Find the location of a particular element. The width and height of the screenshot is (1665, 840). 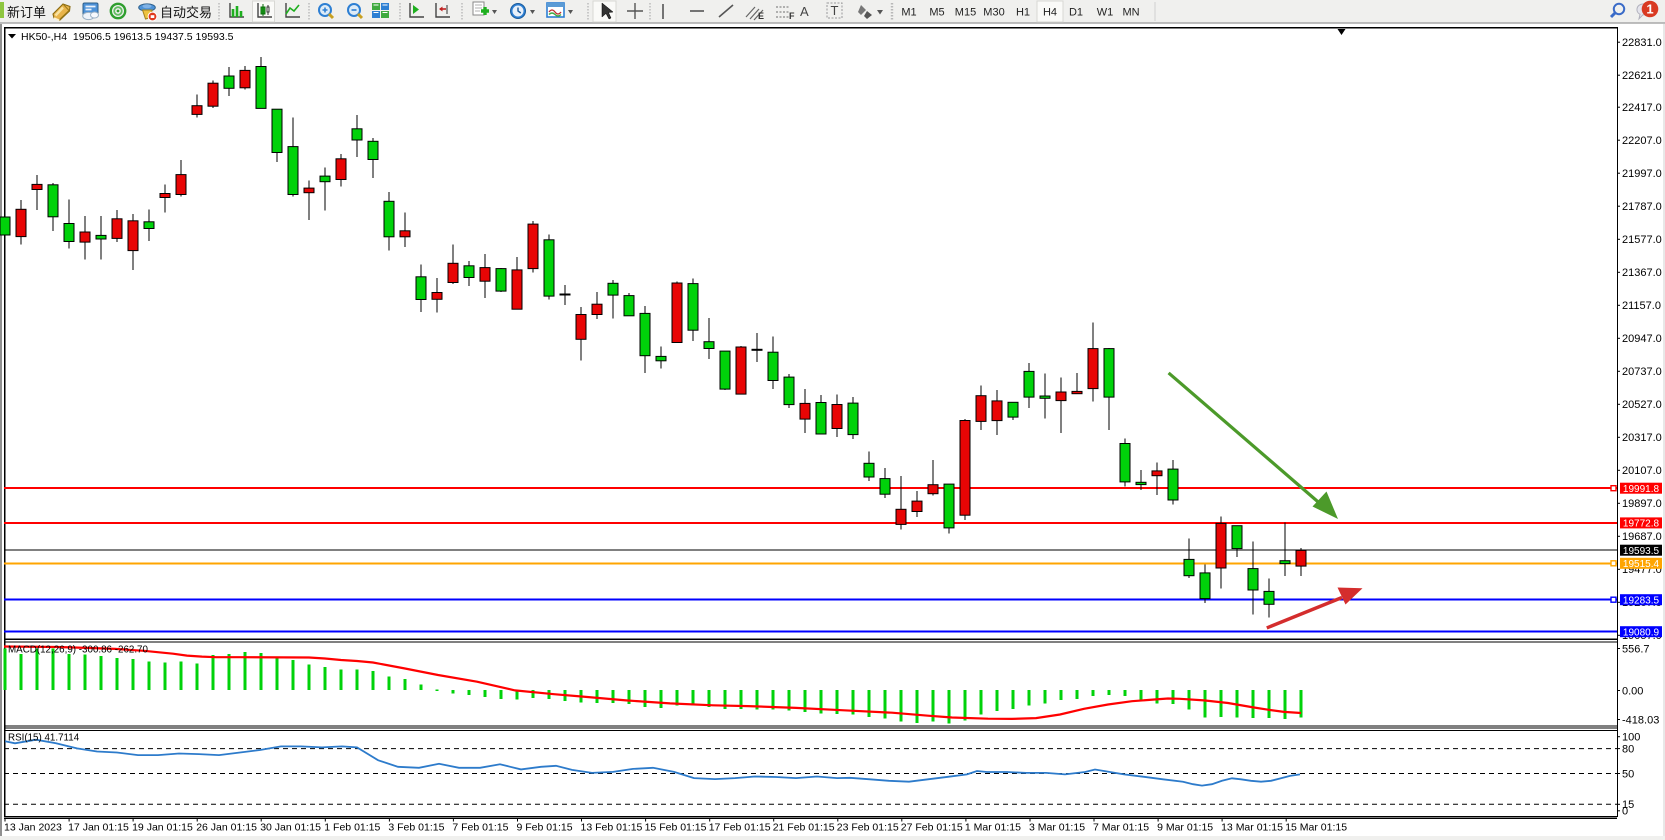

svg-text: 21997.0 is located at coordinates (1642, 174).